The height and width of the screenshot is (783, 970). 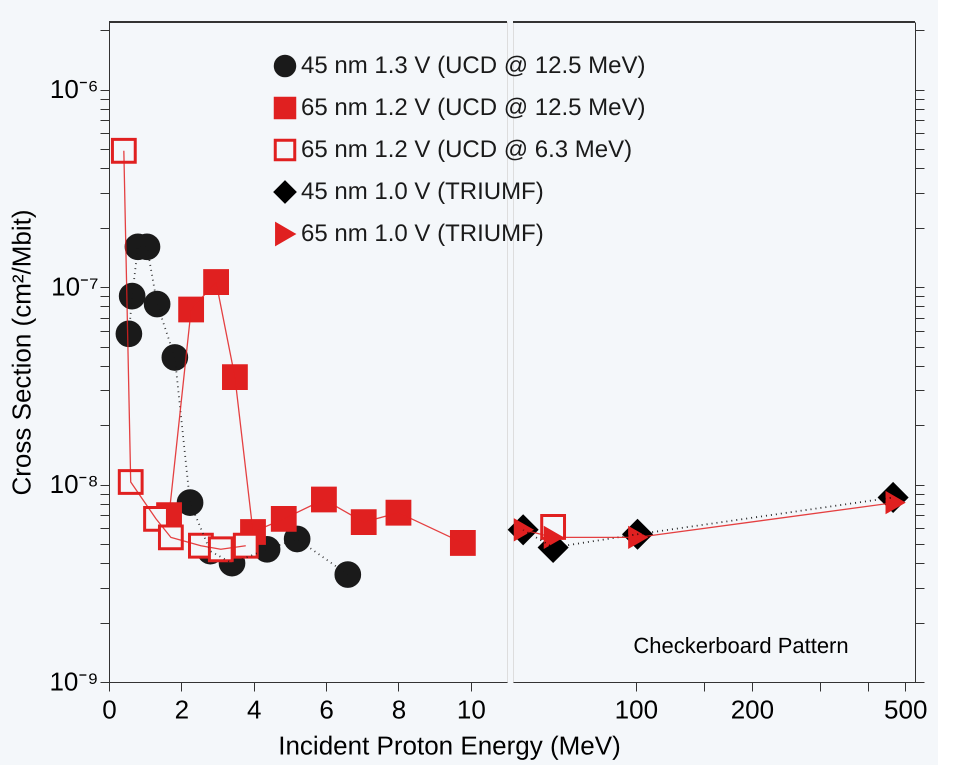 What do you see at coordinates (741, 645) in the screenshot?
I see `annotation: Checkerboard Pattern` at bounding box center [741, 645].